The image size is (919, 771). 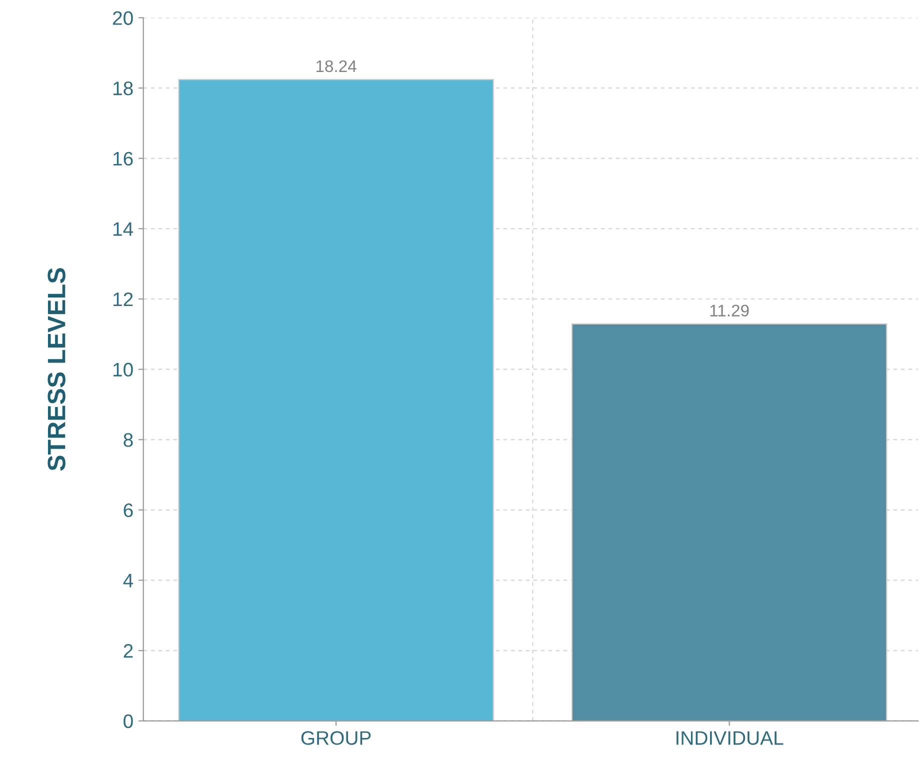 What do you see at coordinates (128, 721) in the screenshot?
I see `y-tick-label: 0` at bounding box center [128, 721].